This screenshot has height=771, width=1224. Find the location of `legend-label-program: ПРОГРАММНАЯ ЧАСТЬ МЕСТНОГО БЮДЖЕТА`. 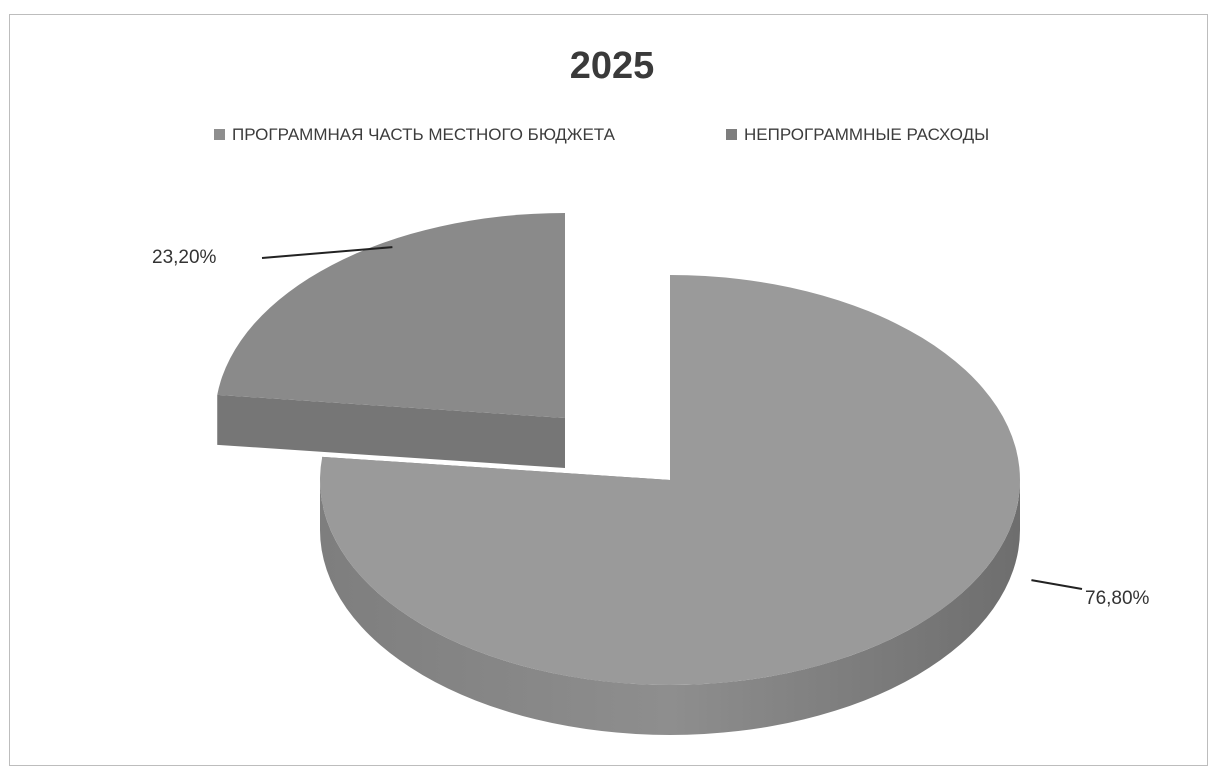

legend-label-program: ПРОГРАММНАЯ ЧАСТЬ МЕСТНОГО БЮДЖЕТА is located at coordinates (424, 134).